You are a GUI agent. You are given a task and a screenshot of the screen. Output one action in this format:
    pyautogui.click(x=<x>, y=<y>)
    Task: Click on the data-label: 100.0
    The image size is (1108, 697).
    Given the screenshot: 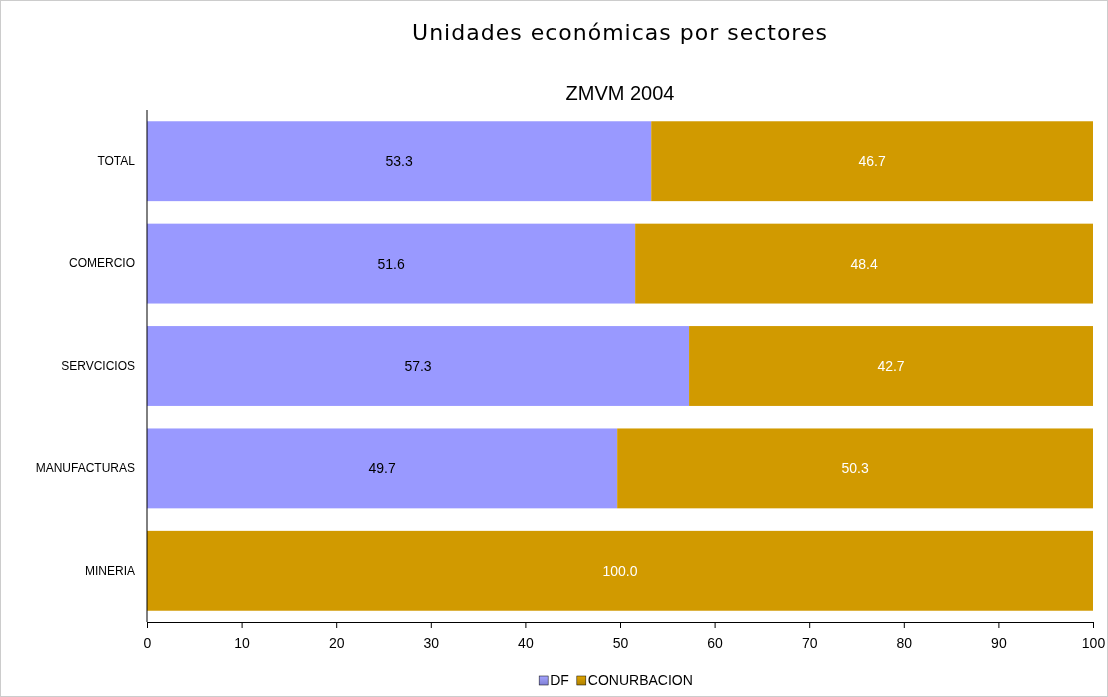 What is the action you would take?
    pyautogui.click(x=620, y=570)
    